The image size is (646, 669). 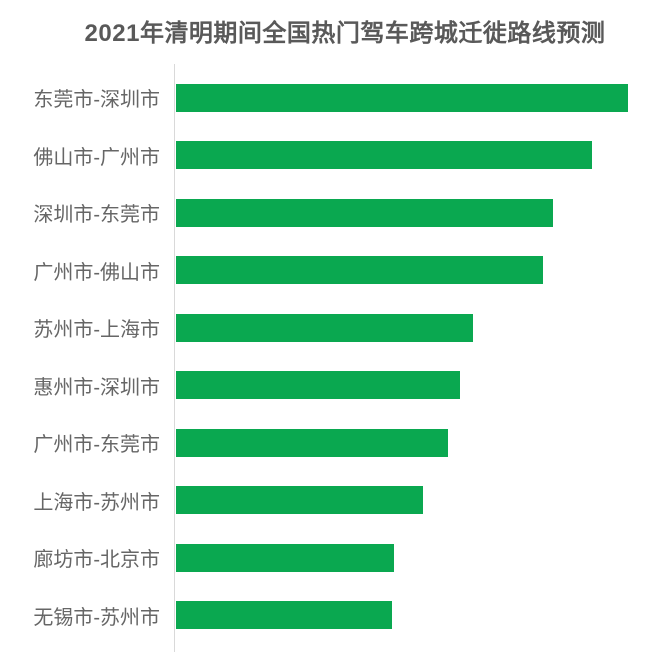 I want to click on category-label: 无锡市-苏州市, so click(x=96, y=617).